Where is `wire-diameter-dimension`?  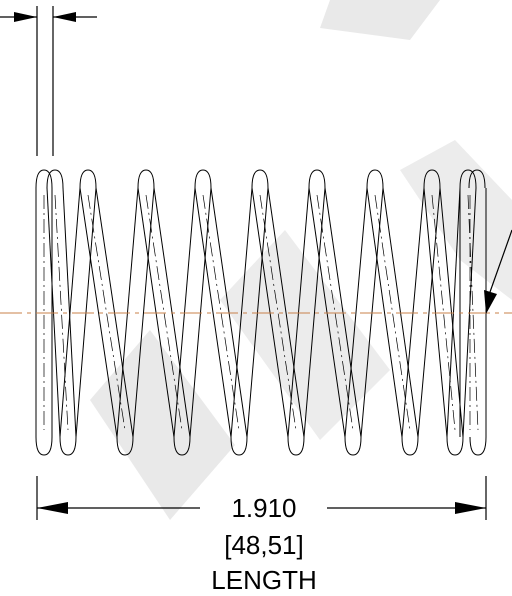
wire-diameter-dimension is located at coordinates (48, 81).